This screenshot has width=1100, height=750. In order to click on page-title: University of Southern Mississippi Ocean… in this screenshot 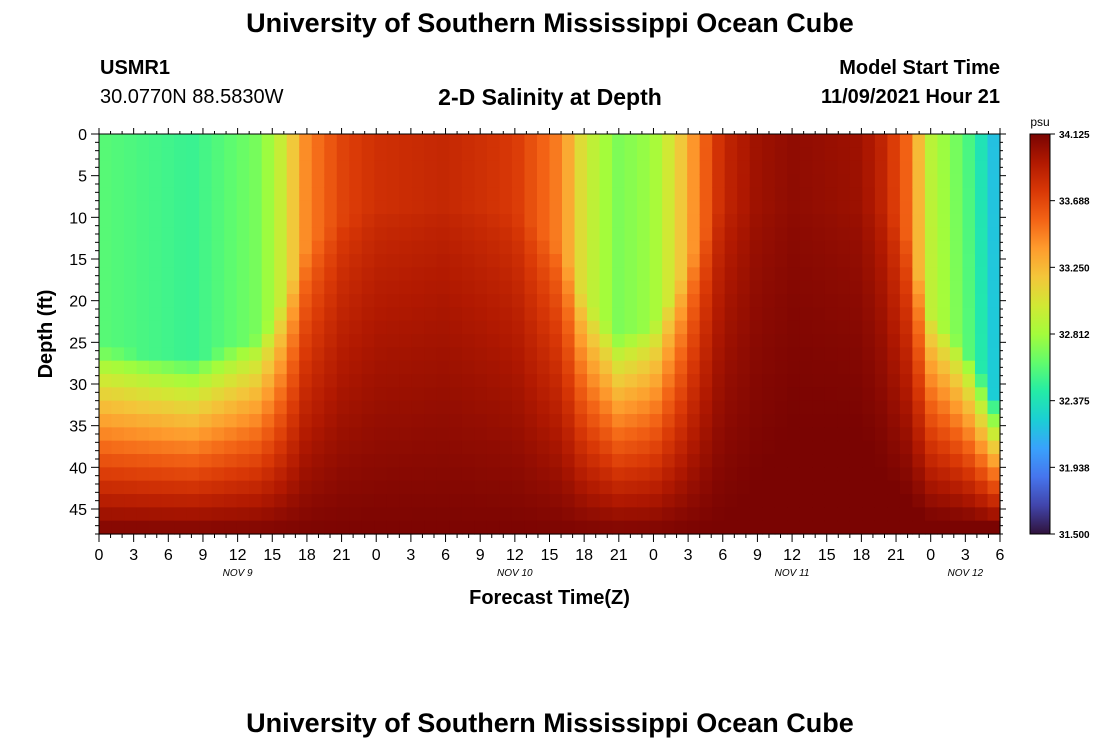, I will do `click(550, 23)`.